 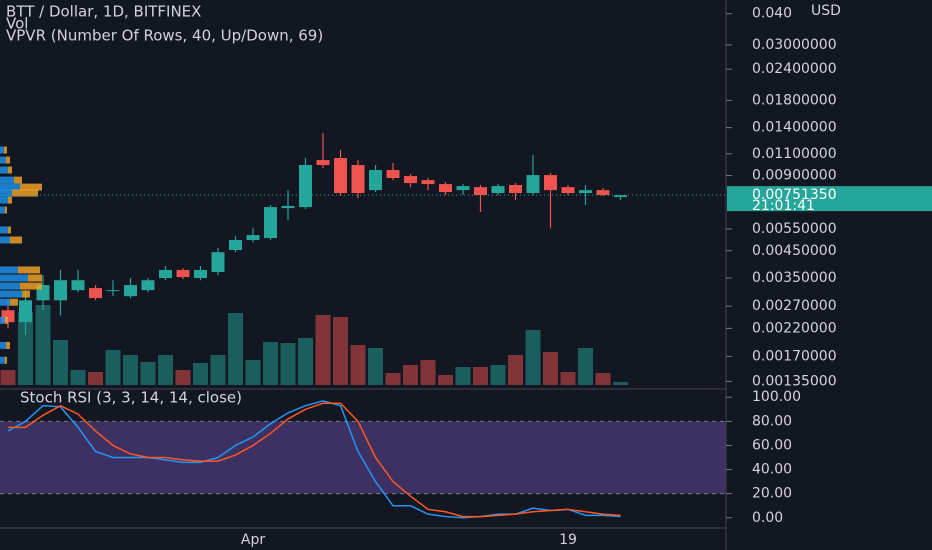 I want to click on y-tick-label: 0.00220000, so click(x=794, y=328).